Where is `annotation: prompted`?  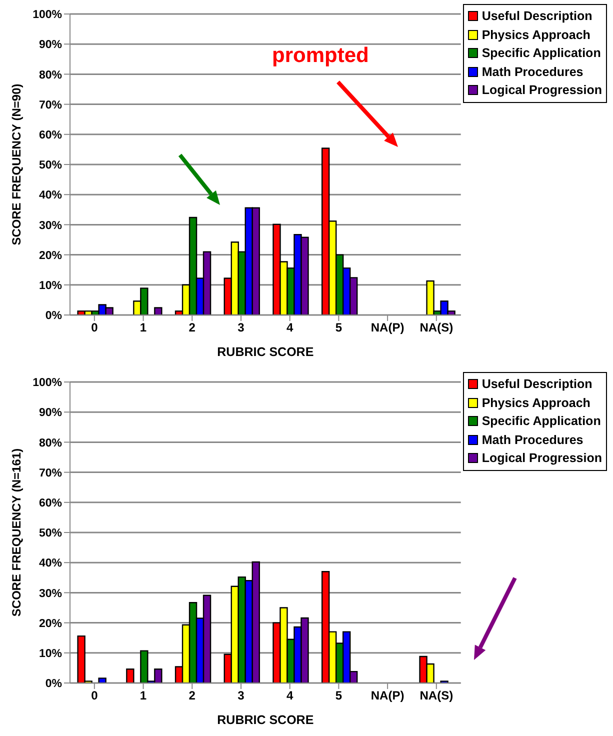
annotation: prompted is located at coordinates (320, 56).